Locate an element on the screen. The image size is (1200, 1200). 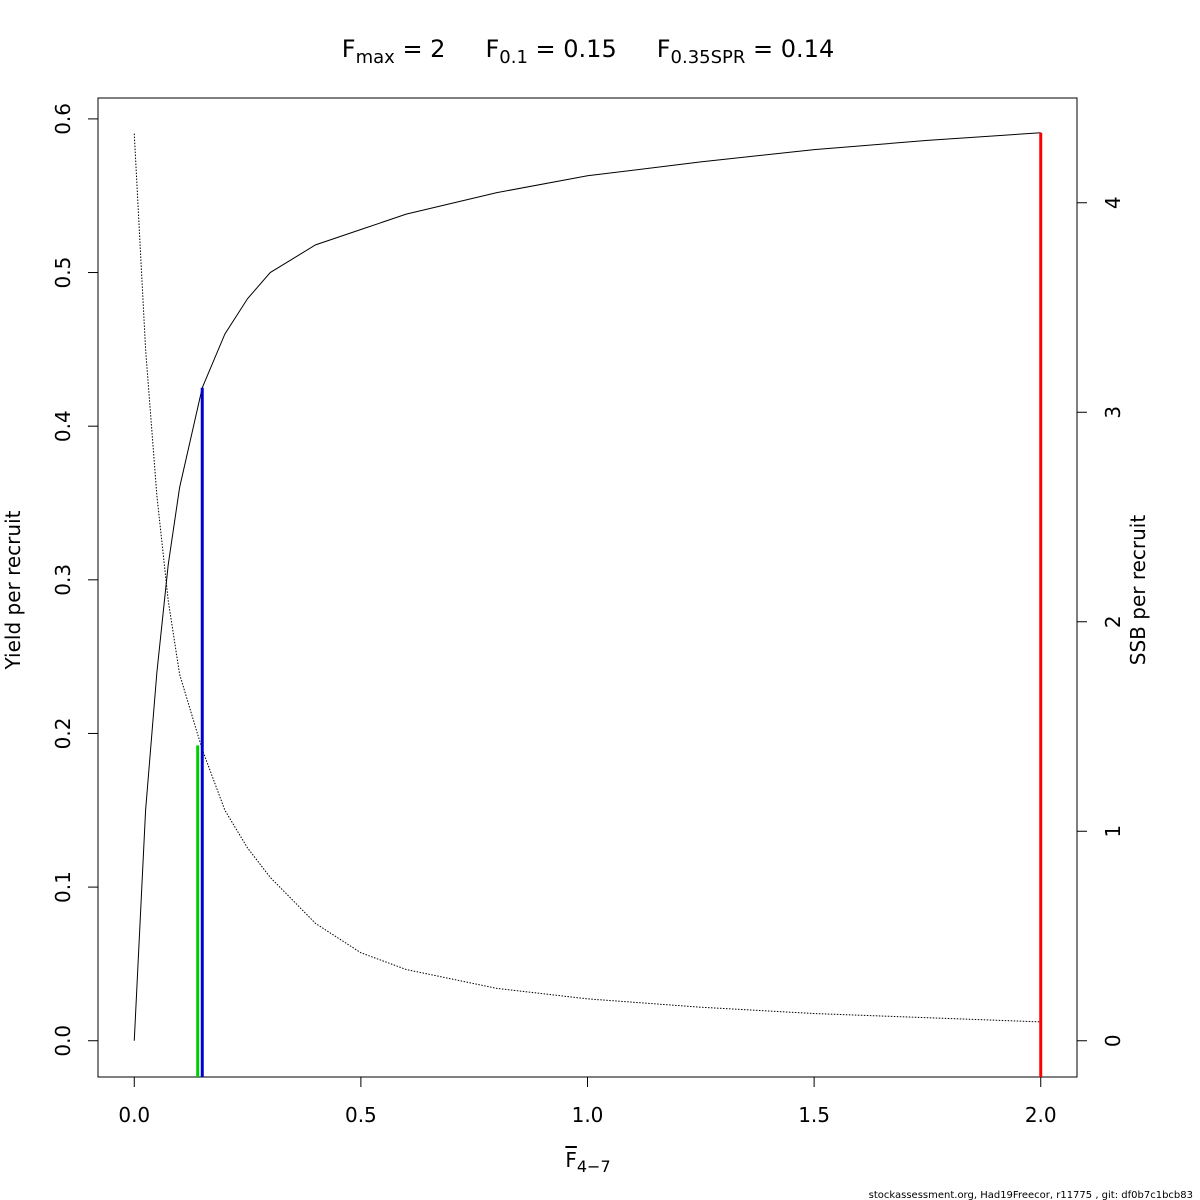
y-tick-label: 0.5 is located at coordinates (63, 273).